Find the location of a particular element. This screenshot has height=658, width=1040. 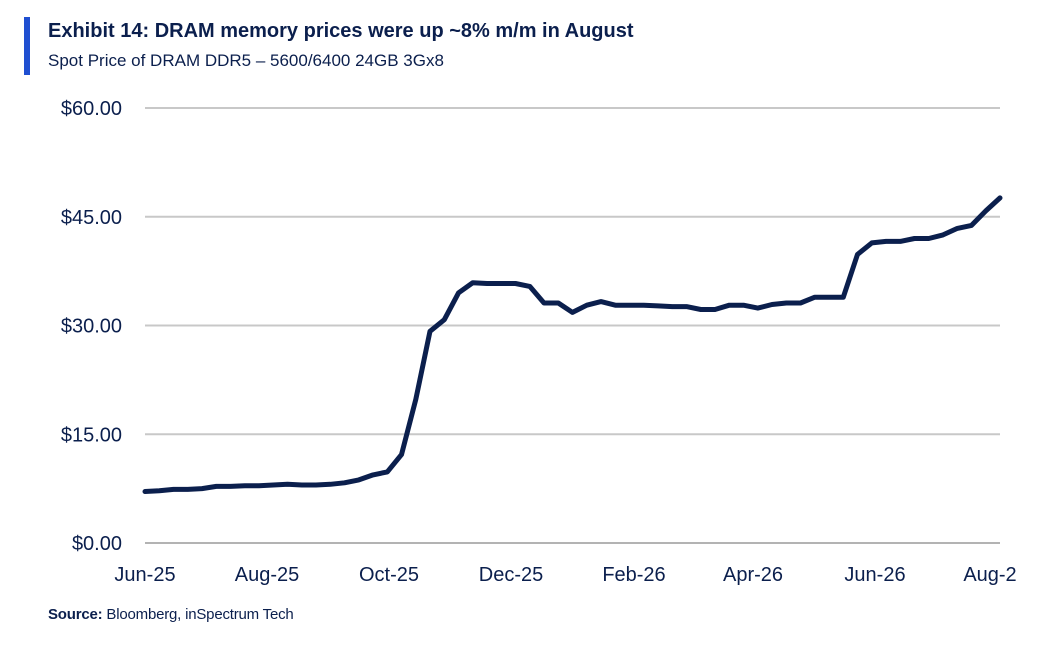

x-tick-label: Apr-26 is located at coordinates (753, 575).